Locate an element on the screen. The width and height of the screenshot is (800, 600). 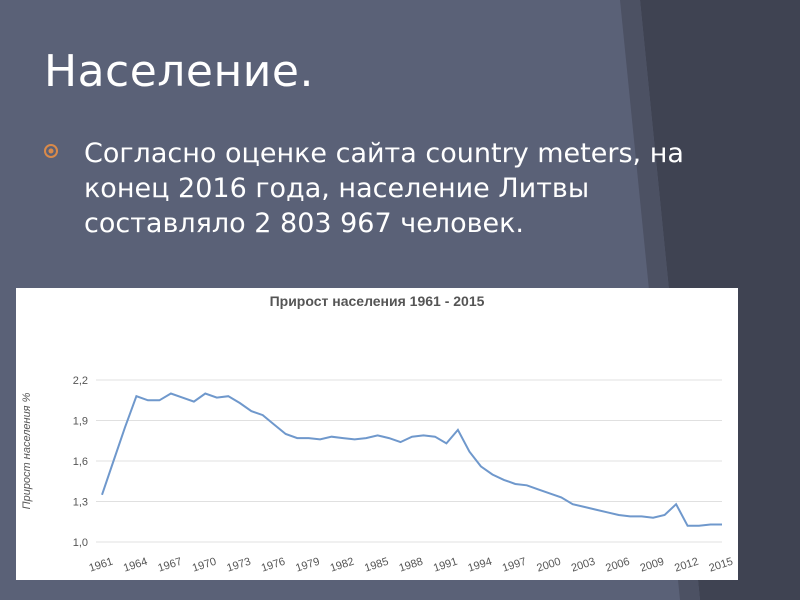
x-tick-label: 1991 is located at coordinates (445, 565).